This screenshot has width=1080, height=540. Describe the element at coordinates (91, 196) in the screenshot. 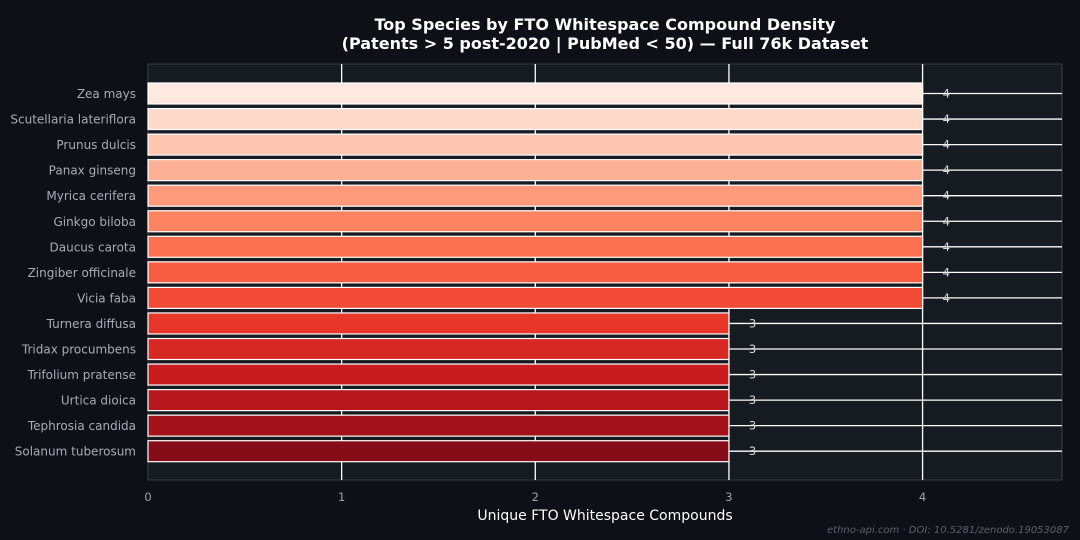

I see `y-category-label: Myrica cerifera` at that location.